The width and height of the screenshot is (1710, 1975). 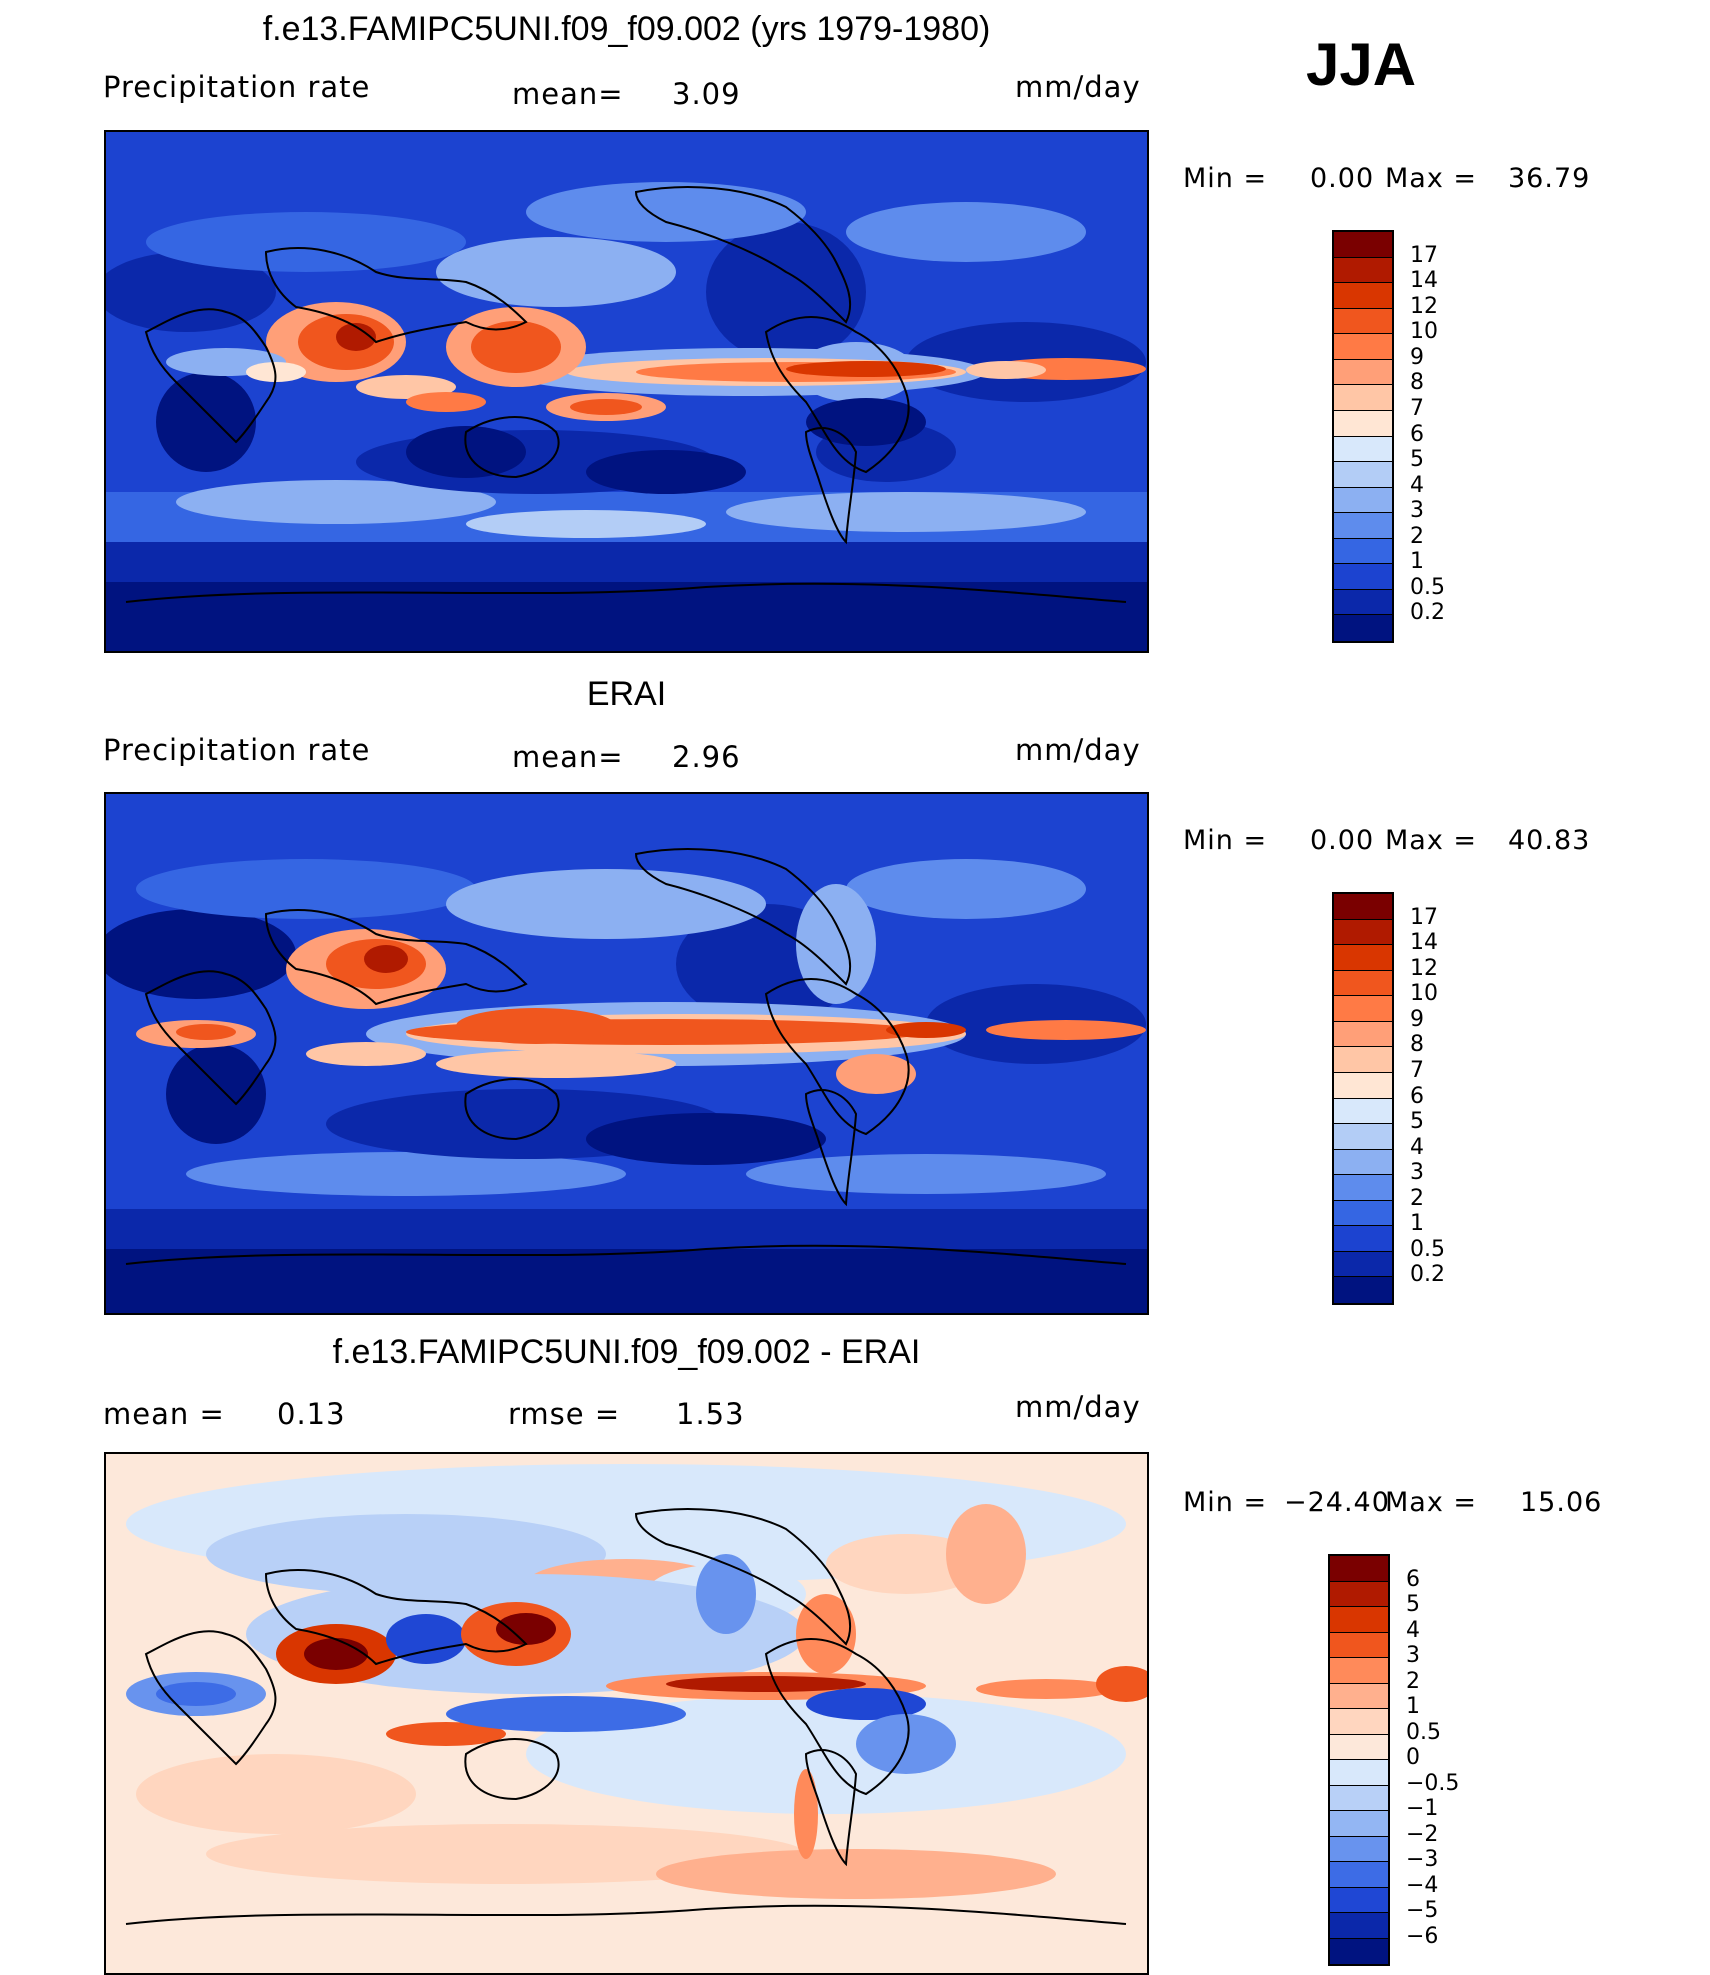 I want to click on colorbar-tick-label: −3, so click(x=1422, y=1859).